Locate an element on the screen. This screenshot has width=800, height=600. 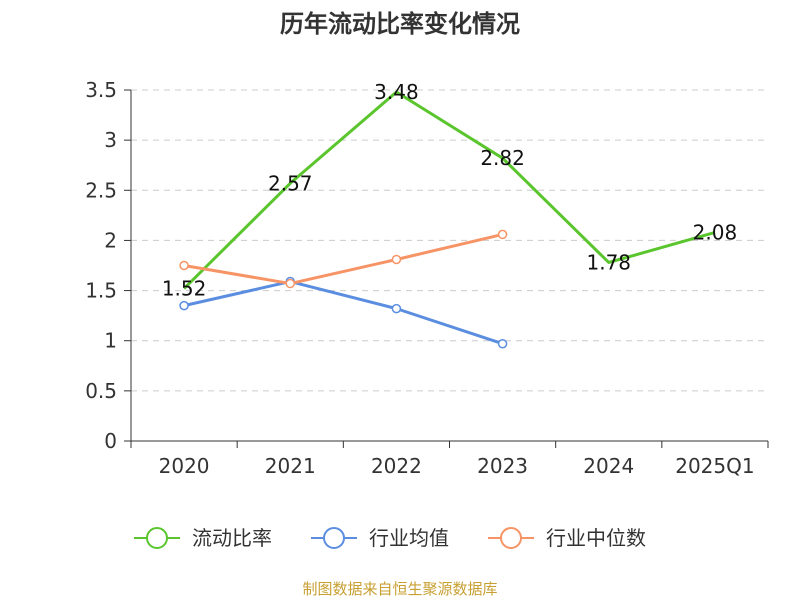
chart-title: 历年流动比率变化情况 is located at coordinates (400, 24).